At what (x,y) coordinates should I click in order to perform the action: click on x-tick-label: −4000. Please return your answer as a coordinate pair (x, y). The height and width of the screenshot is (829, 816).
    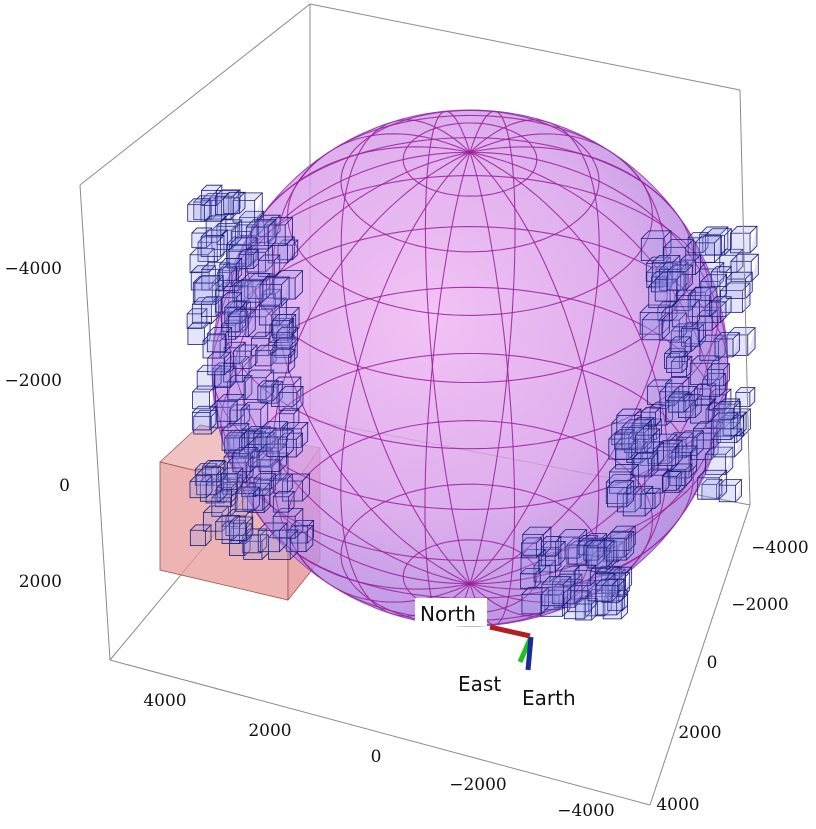
    Looking at the image, I should click on (586, 811).